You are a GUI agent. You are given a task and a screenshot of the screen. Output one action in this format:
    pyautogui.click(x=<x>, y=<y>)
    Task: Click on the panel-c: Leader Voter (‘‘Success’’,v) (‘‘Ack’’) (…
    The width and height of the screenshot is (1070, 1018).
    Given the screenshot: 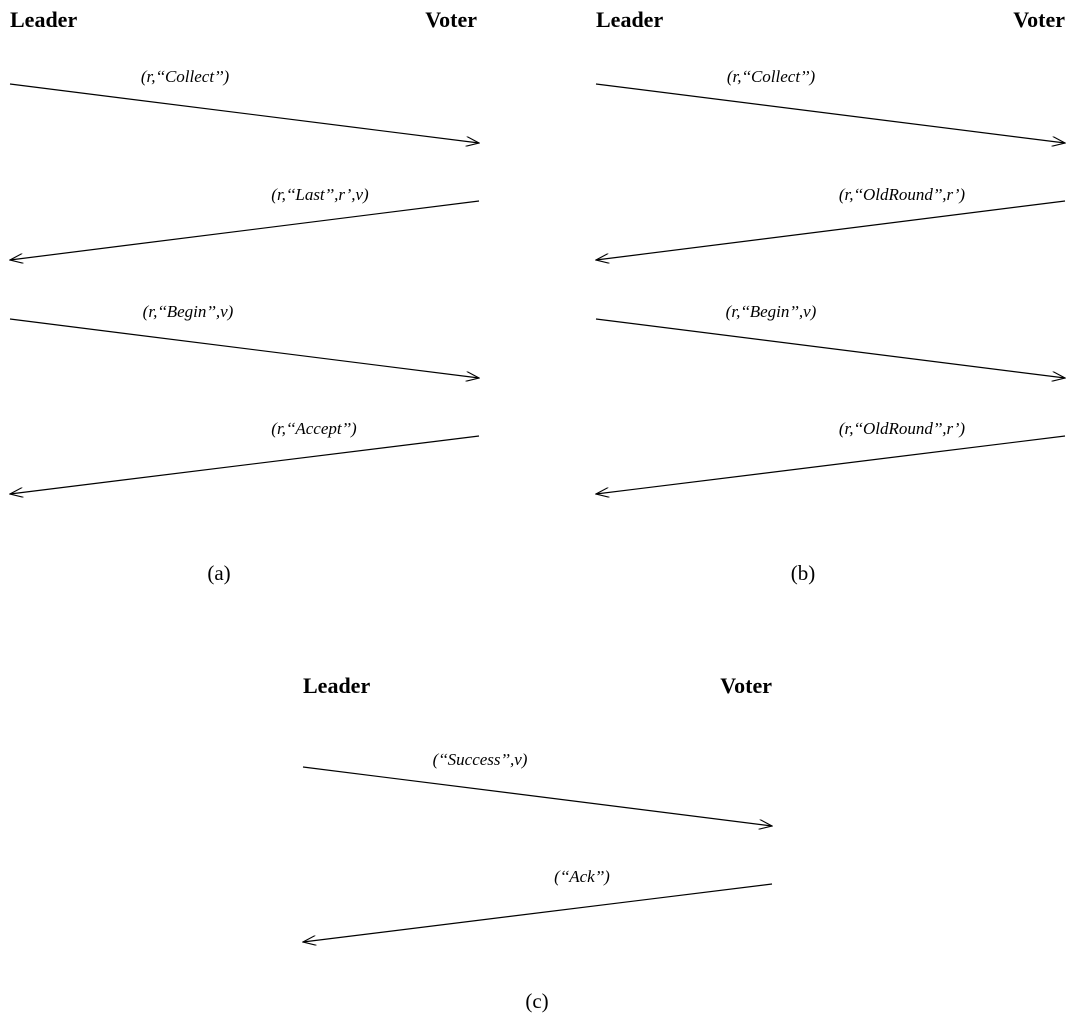 What is the action you would take?
    pyautogui.click(x=537, y=843)
    